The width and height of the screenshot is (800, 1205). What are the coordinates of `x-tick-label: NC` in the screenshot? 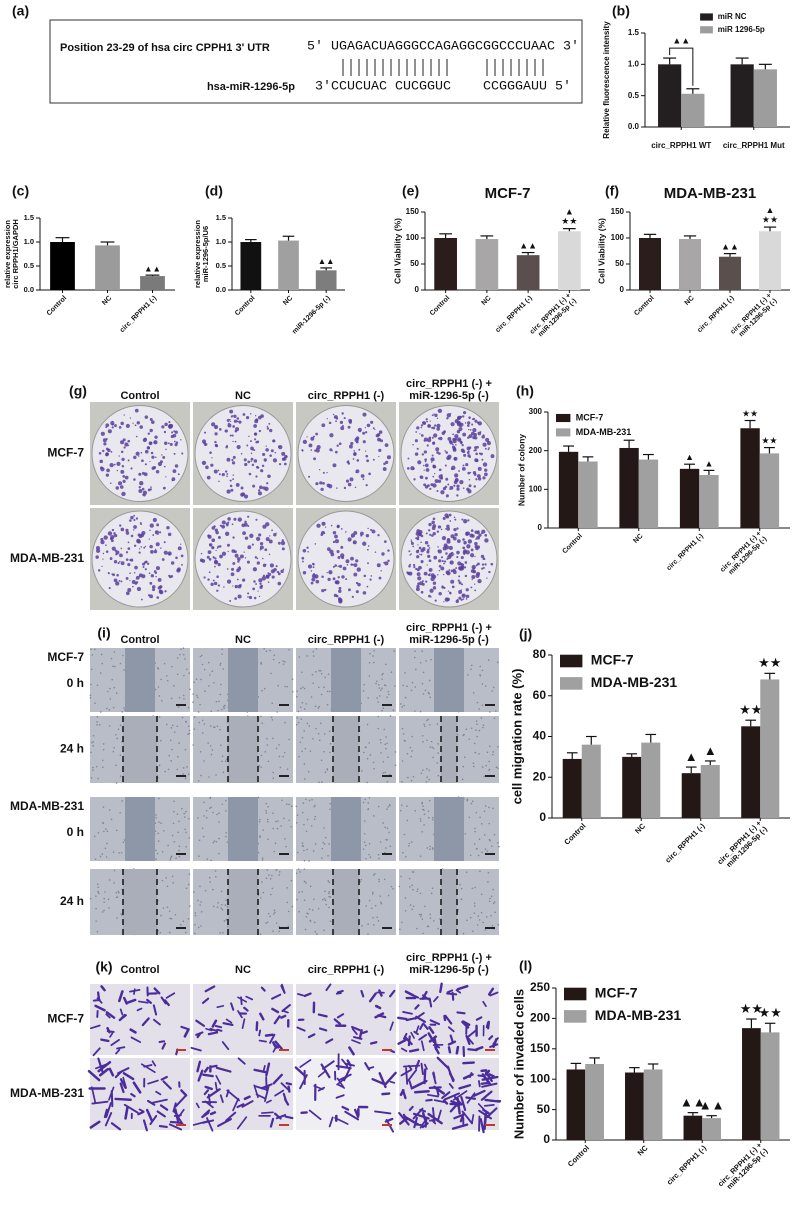 It's located at (690, 301).